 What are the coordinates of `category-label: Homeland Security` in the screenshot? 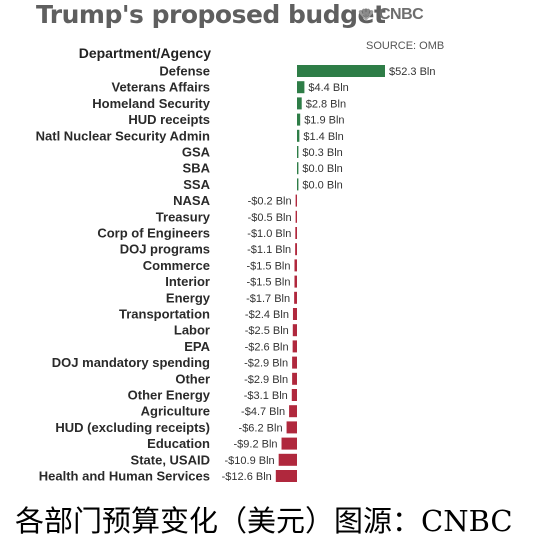 It's located at (151, 103).